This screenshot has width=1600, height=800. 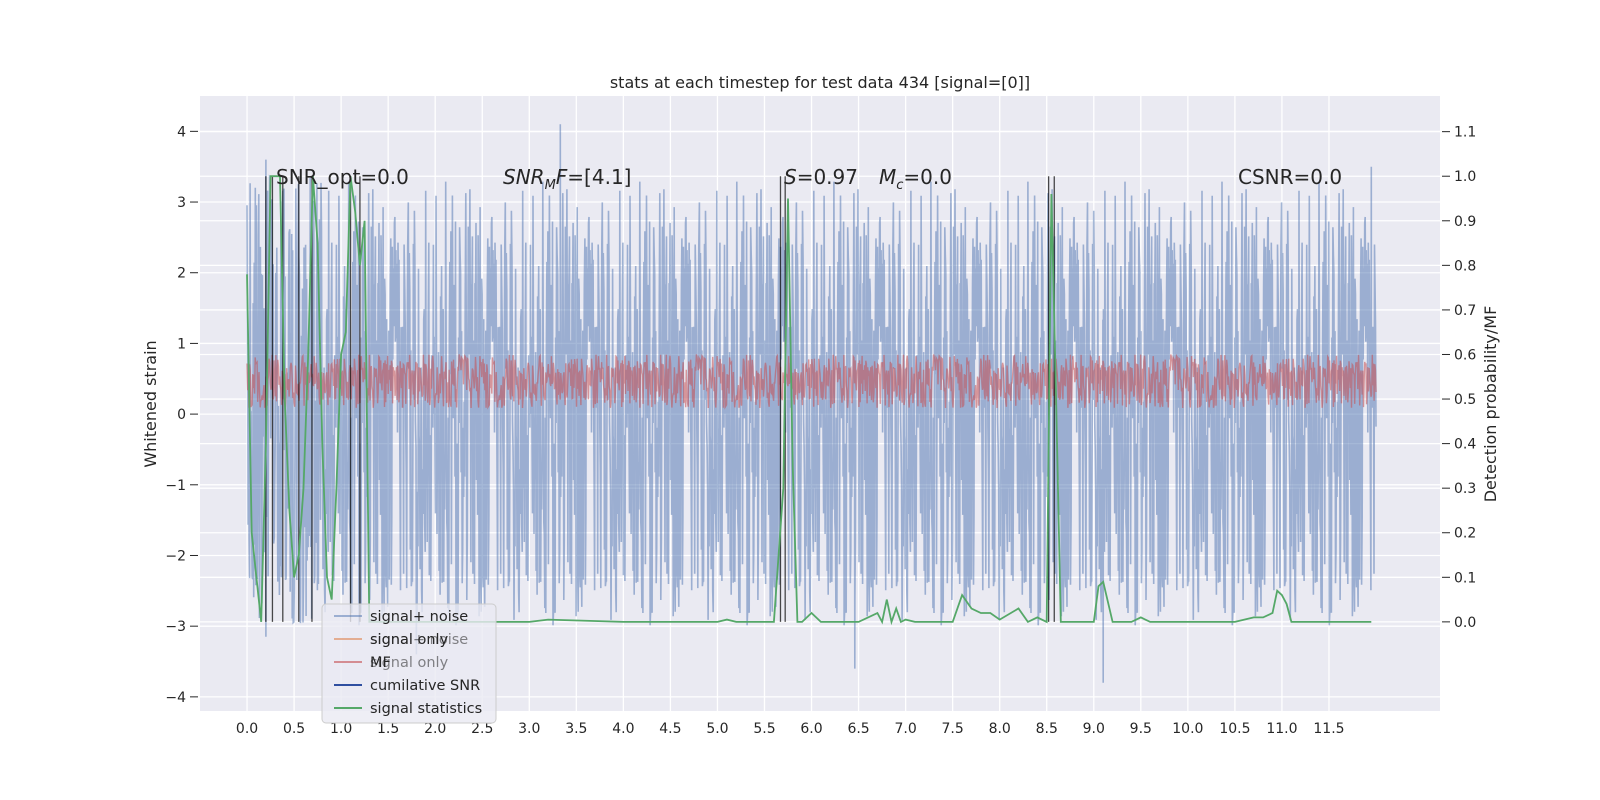 What do you see at coordinates (764, 729) in the screenshot?
I see `x-tick-label: 5.5` at bounding box center [764, 729].